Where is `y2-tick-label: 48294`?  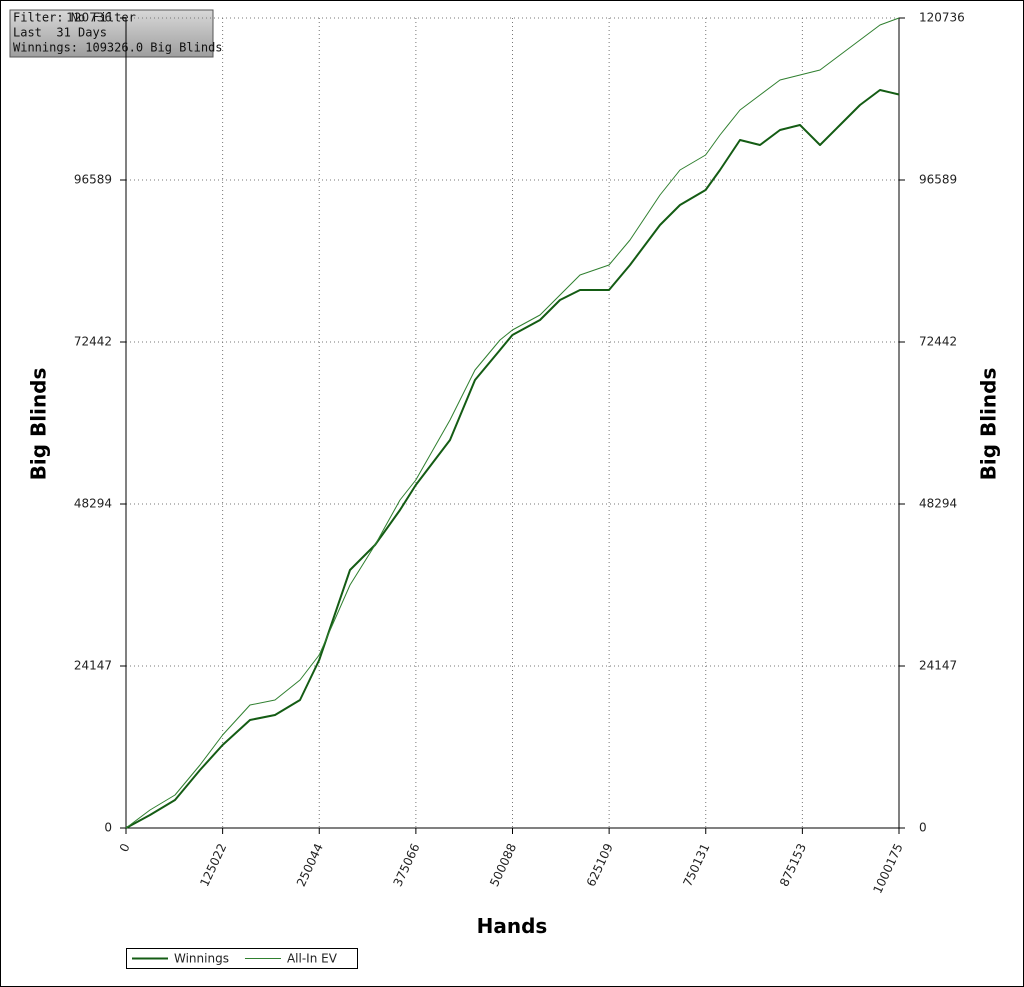 y2-tick-label: 48294 is located at coordinates (938, 504).